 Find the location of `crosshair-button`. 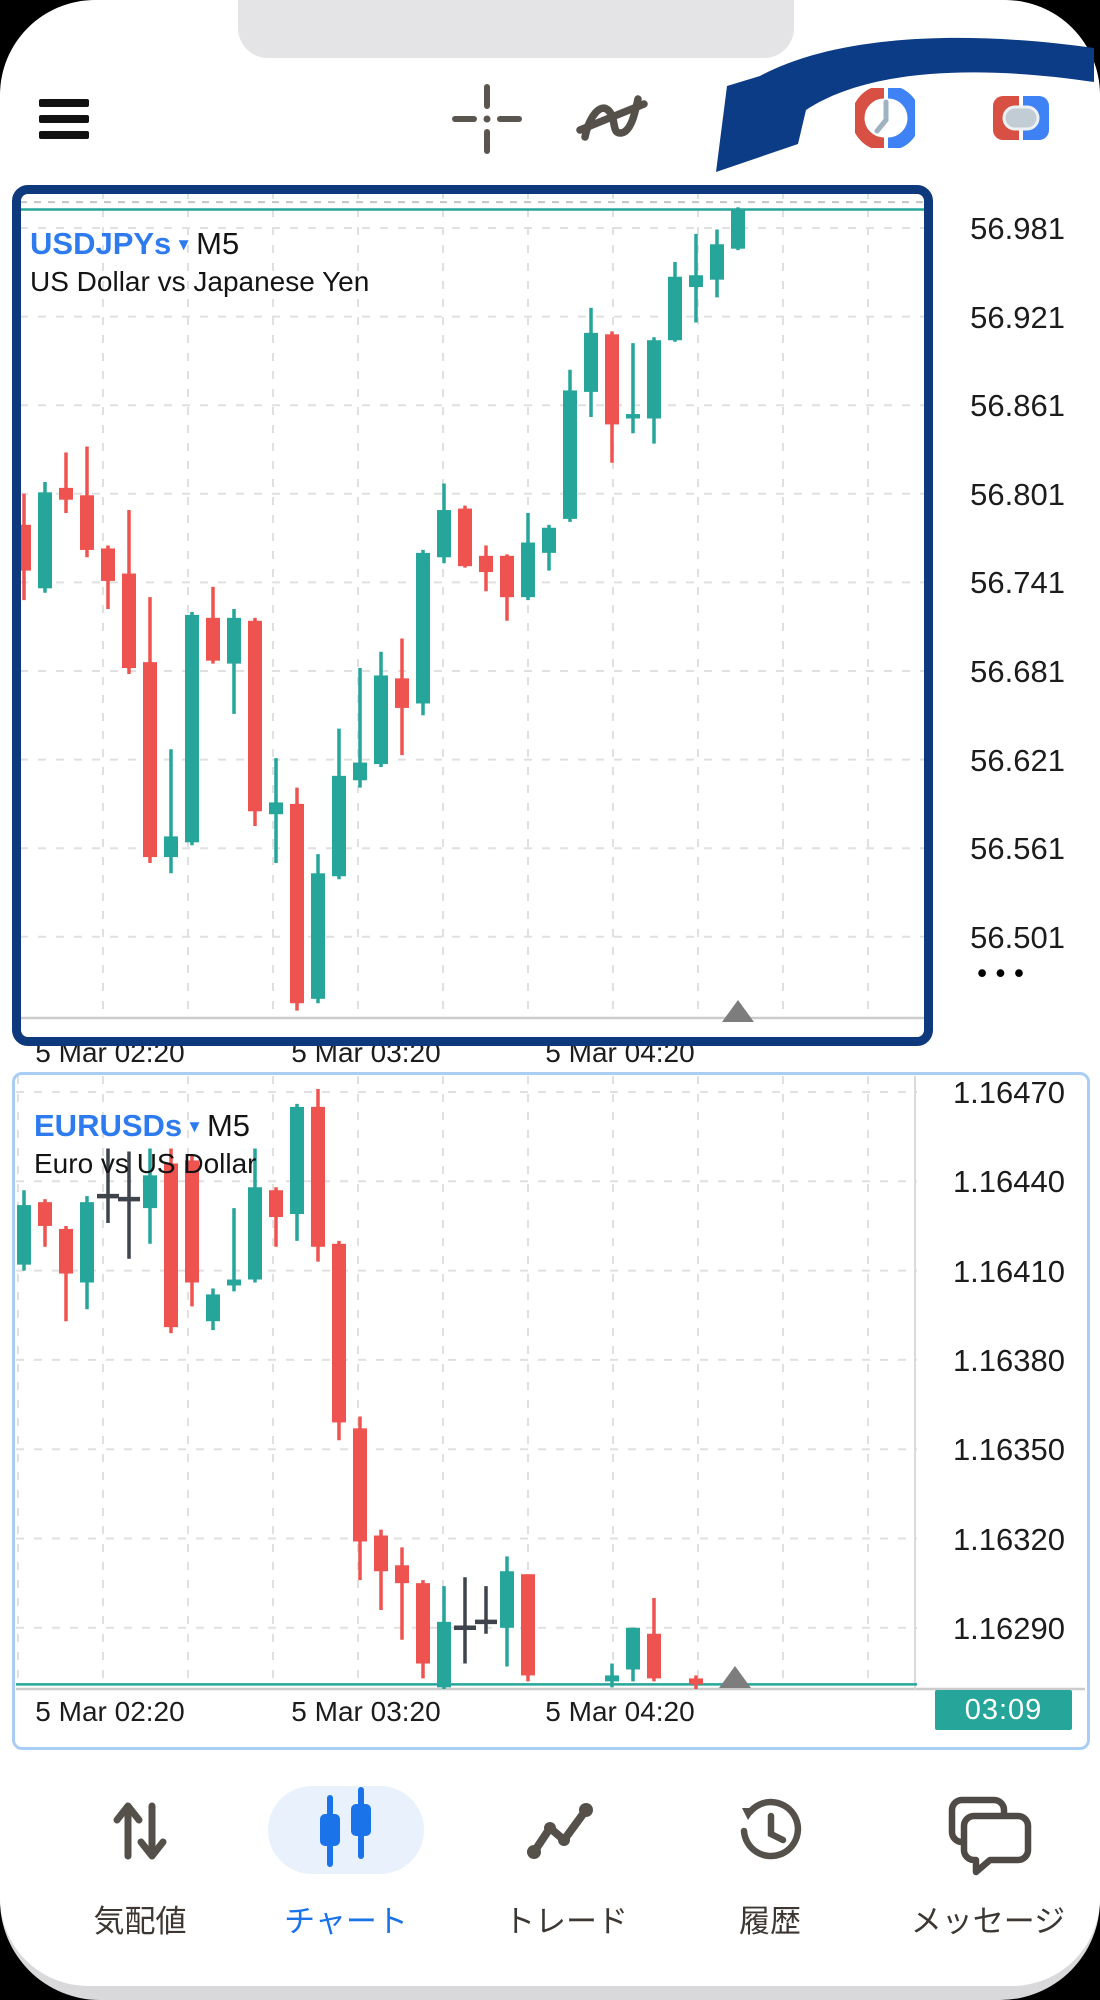

crosshair-button is located at coordinates (487, 119).